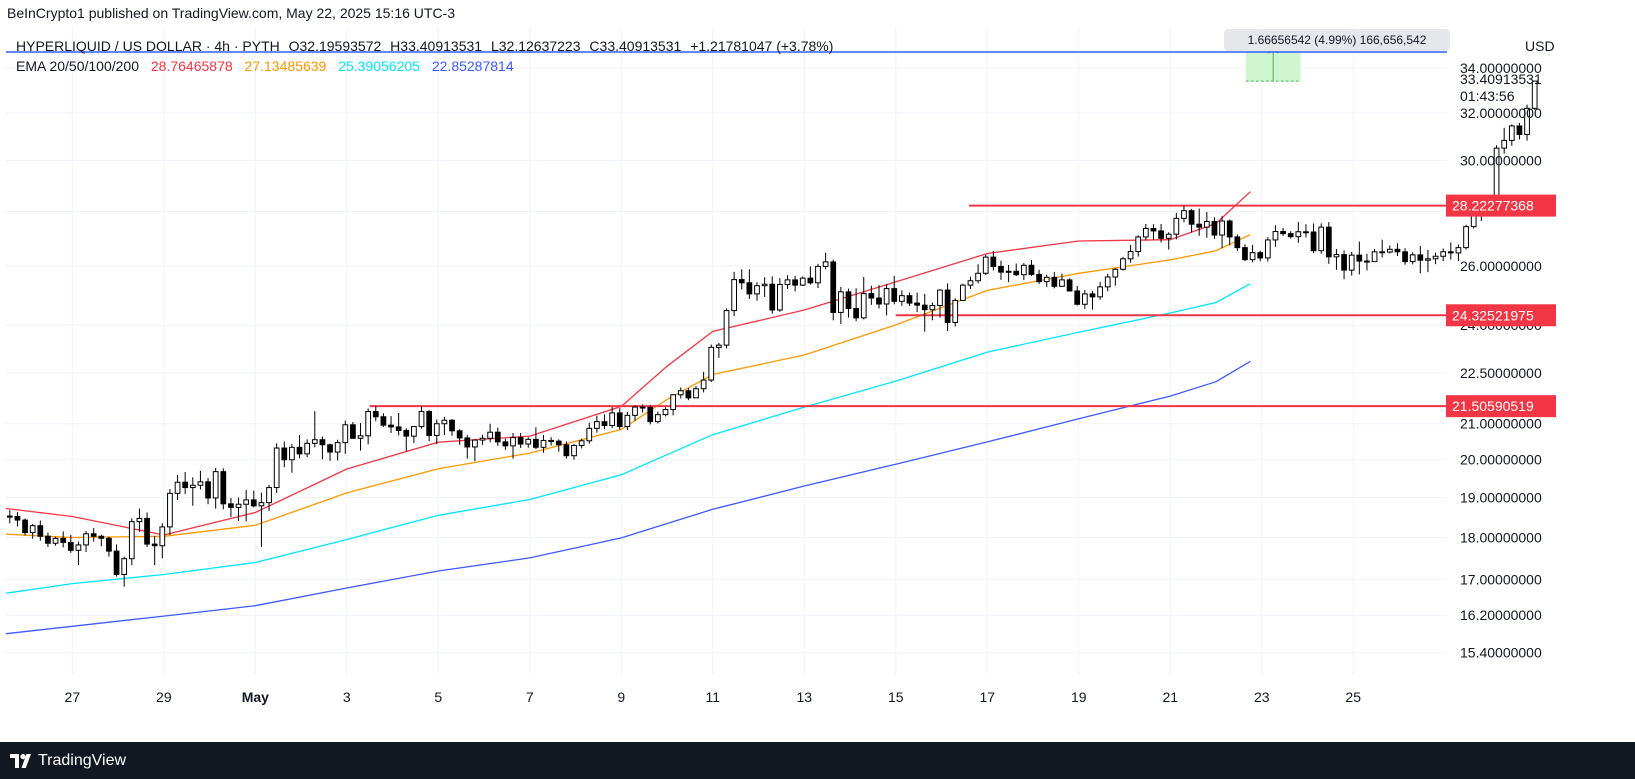 Image resolution: width=1635 pixels, height=779 pixels. I want to click on tradingview-brand: TradingView, so click(82, 760).